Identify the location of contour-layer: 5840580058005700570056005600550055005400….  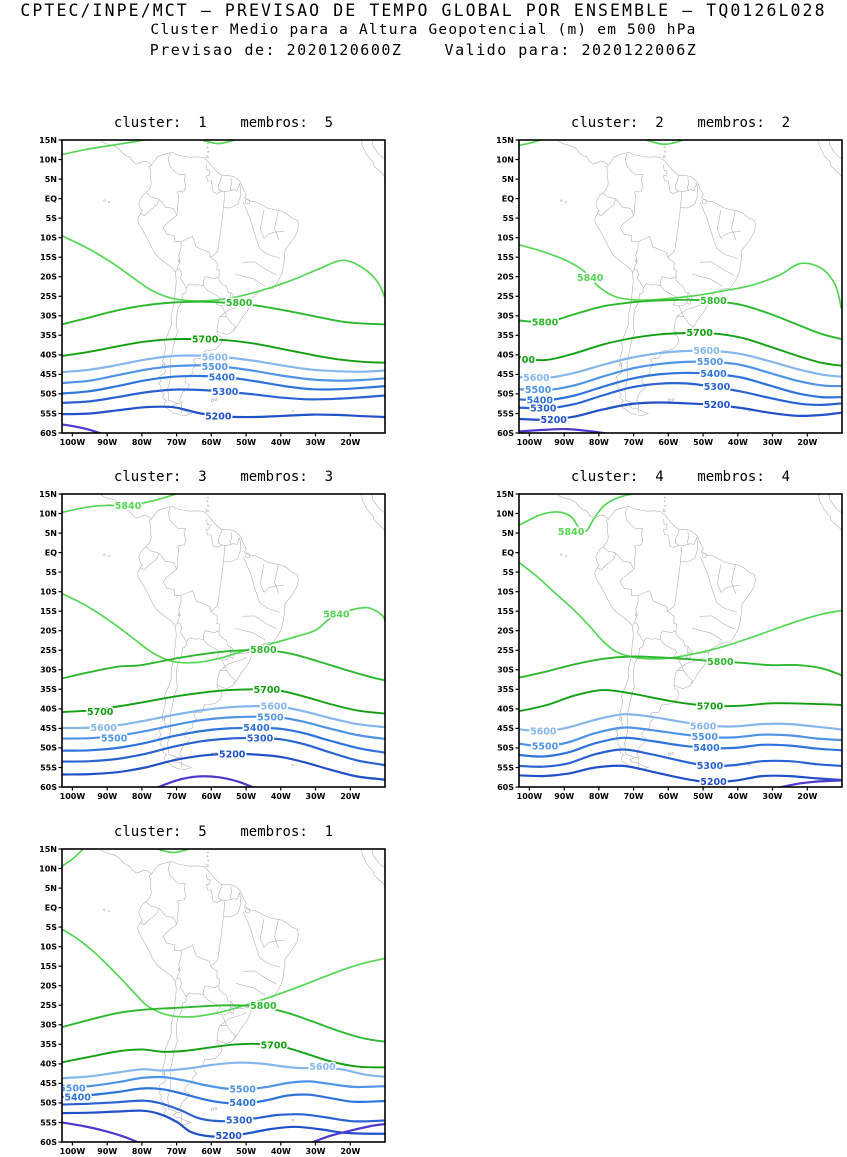
(680, 286).